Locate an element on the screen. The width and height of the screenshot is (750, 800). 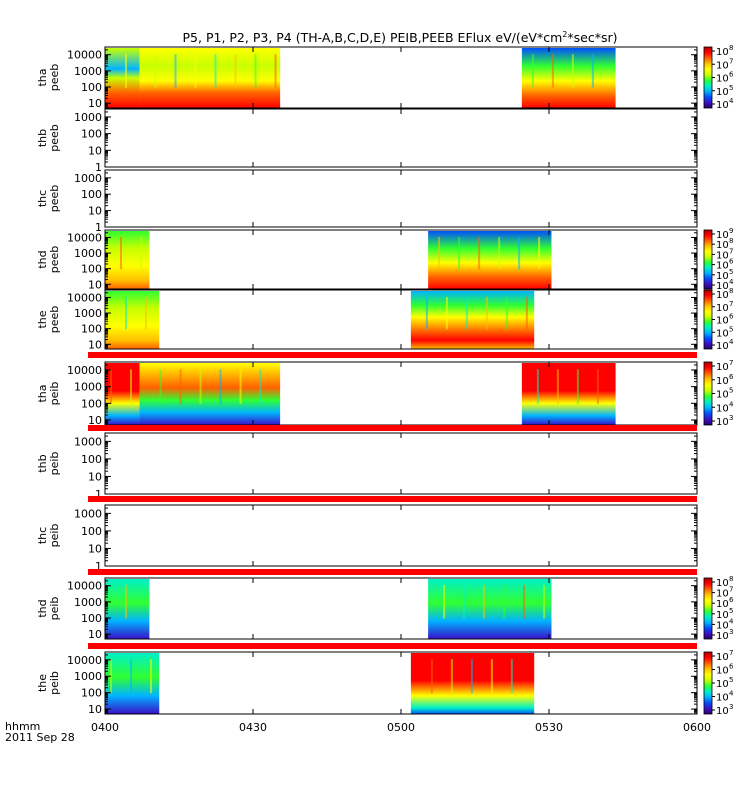
x-tick-label: 0400 is located at coordinates (105, 727).